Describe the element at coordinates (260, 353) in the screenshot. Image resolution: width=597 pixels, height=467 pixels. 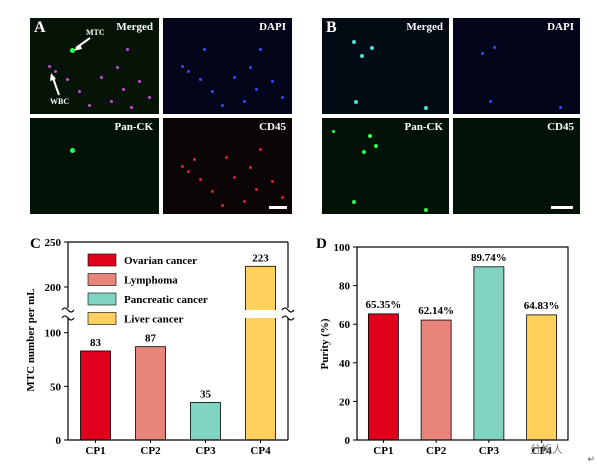
I see `bar-c-CP4` at that location.